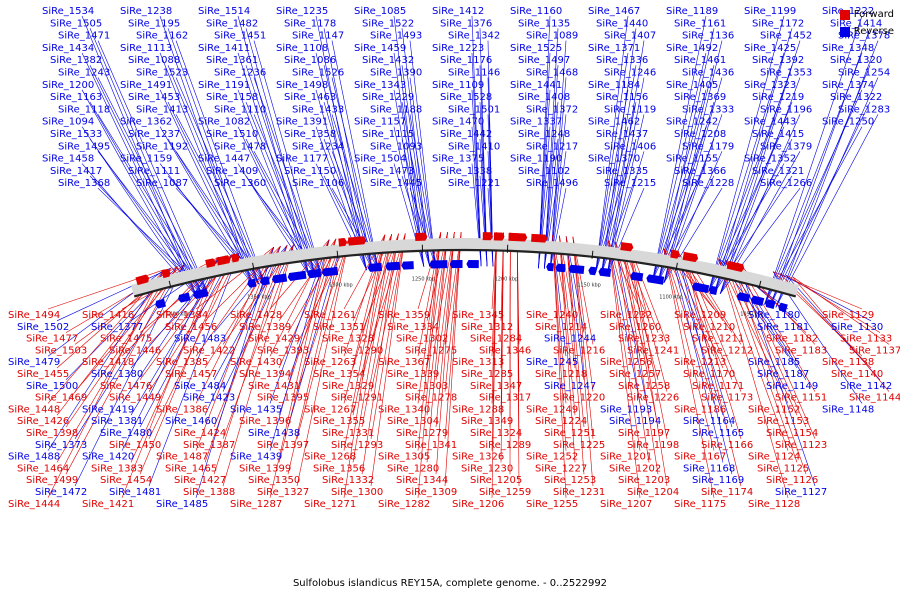 This screenshot has width=900, height=600. What do you see at coordinates (644, 386) in the screenshot?
I see `gene-label: SiRe_1258` at bounding box center [644, 386].